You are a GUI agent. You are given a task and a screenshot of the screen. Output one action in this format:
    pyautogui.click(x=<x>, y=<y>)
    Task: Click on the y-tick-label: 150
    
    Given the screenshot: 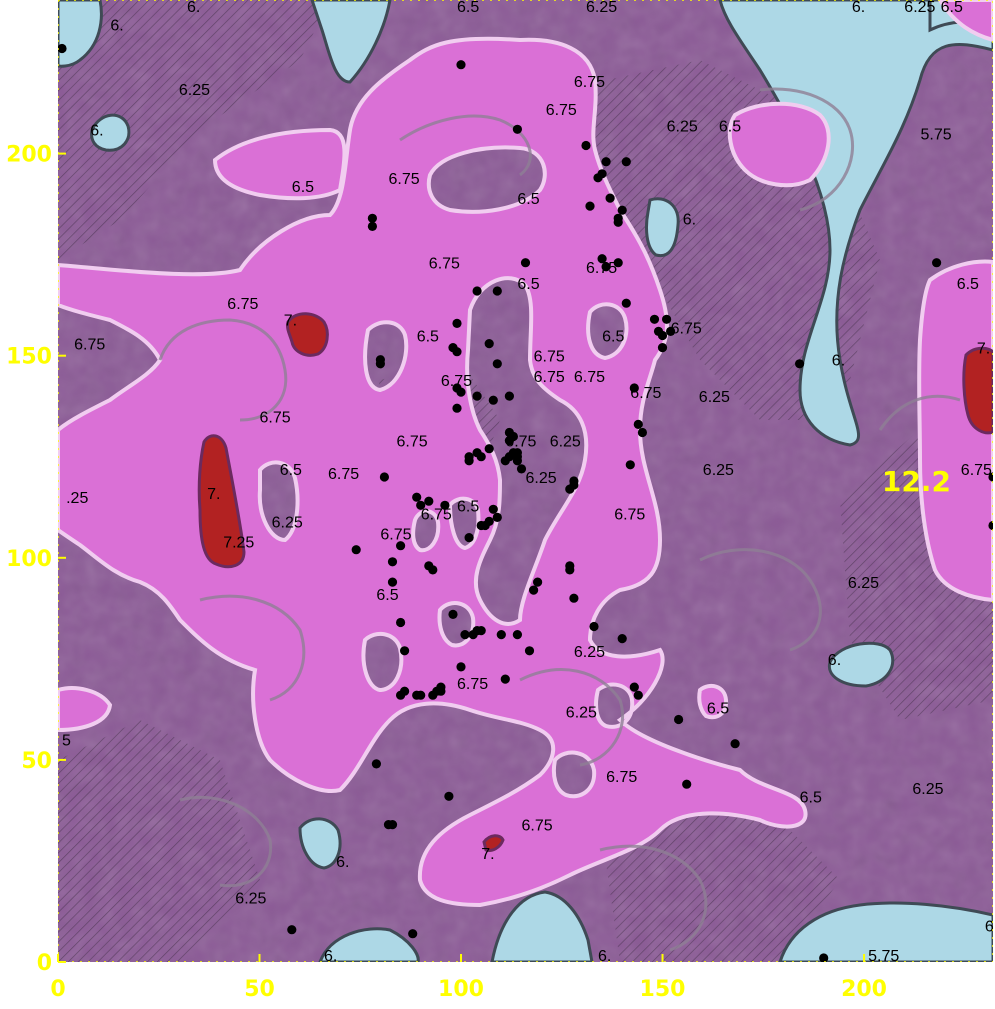 What is the action you would take?
    pyautogui.click(x=29, y=357)
    